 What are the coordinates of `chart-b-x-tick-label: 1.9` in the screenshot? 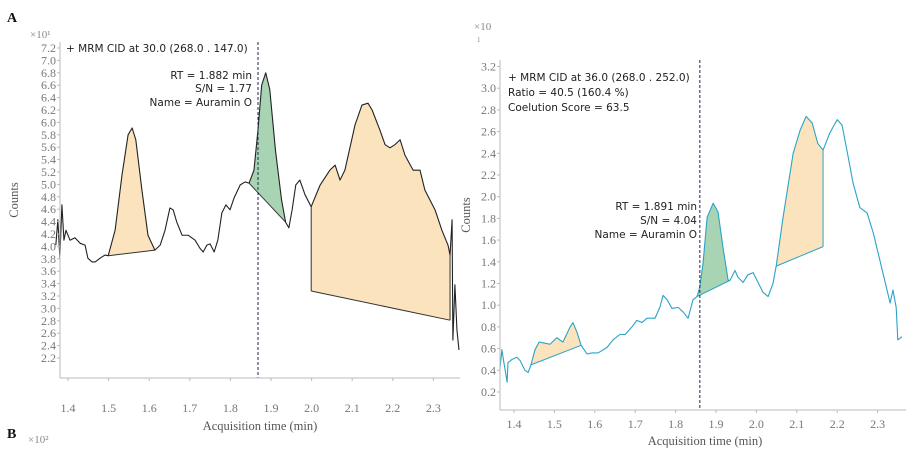 It's located at (716, 424).